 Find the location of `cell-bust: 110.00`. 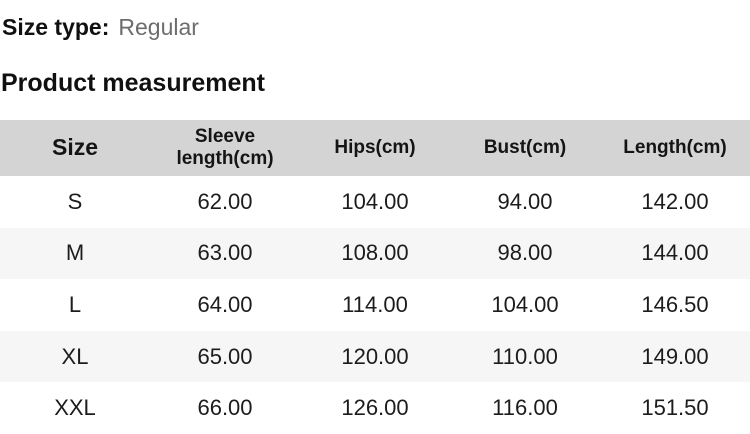

cell-bust: 110.00 is located at coordinates (525, 356).